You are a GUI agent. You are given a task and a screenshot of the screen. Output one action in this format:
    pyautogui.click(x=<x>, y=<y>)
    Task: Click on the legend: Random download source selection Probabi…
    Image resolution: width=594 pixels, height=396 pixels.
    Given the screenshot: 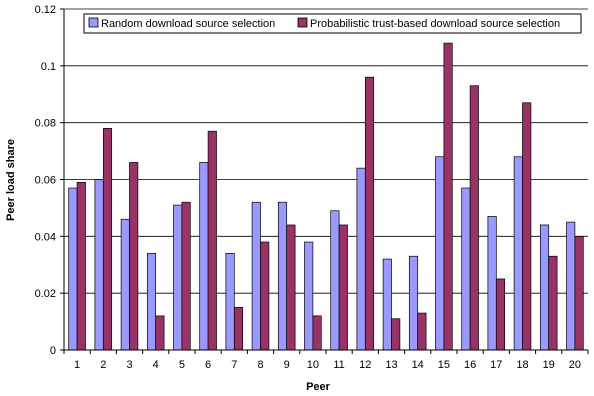 What is the action you would take?
    pyautogui.click(x=332, y=23)
    